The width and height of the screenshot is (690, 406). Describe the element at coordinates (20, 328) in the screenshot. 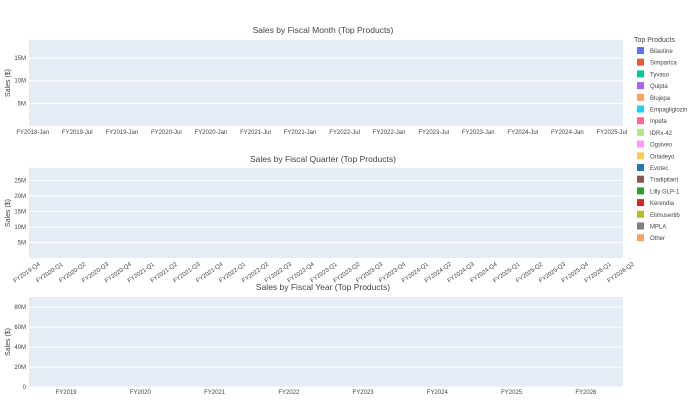

I see `y-tick-label: 60M` at that location.